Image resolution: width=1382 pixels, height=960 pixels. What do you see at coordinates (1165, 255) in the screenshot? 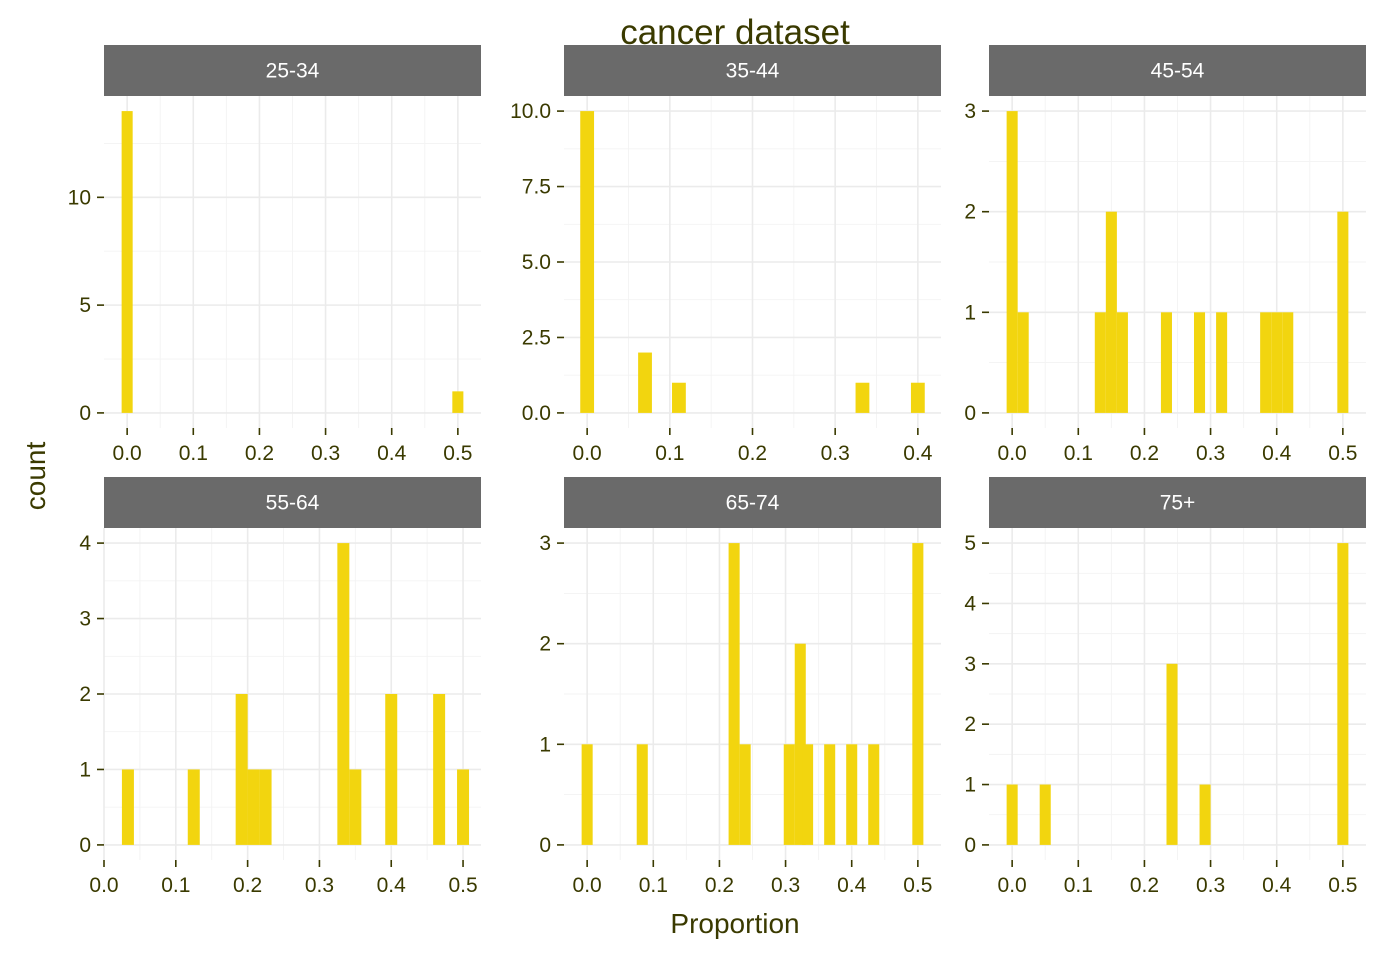
I see `facet-panel: 45-54 0.0 0.1 0.2 0.3 0.4 0.5 0 1 2 3` at bounding box center [1165, 255].